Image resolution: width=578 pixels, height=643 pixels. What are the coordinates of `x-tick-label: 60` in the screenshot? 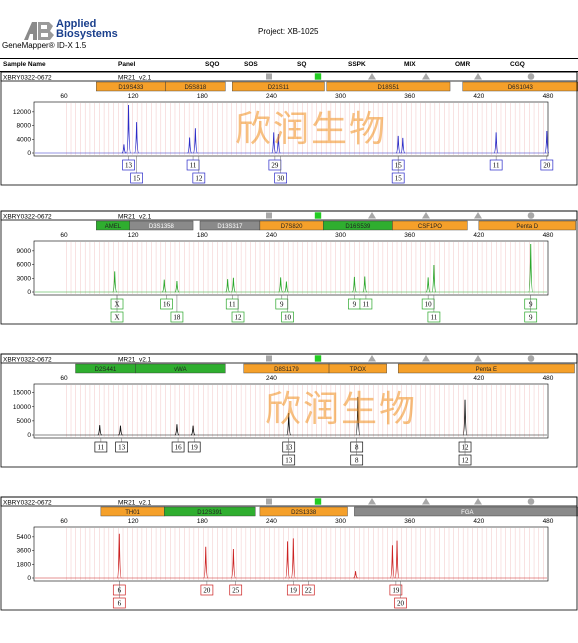 It's located at (64, 521).